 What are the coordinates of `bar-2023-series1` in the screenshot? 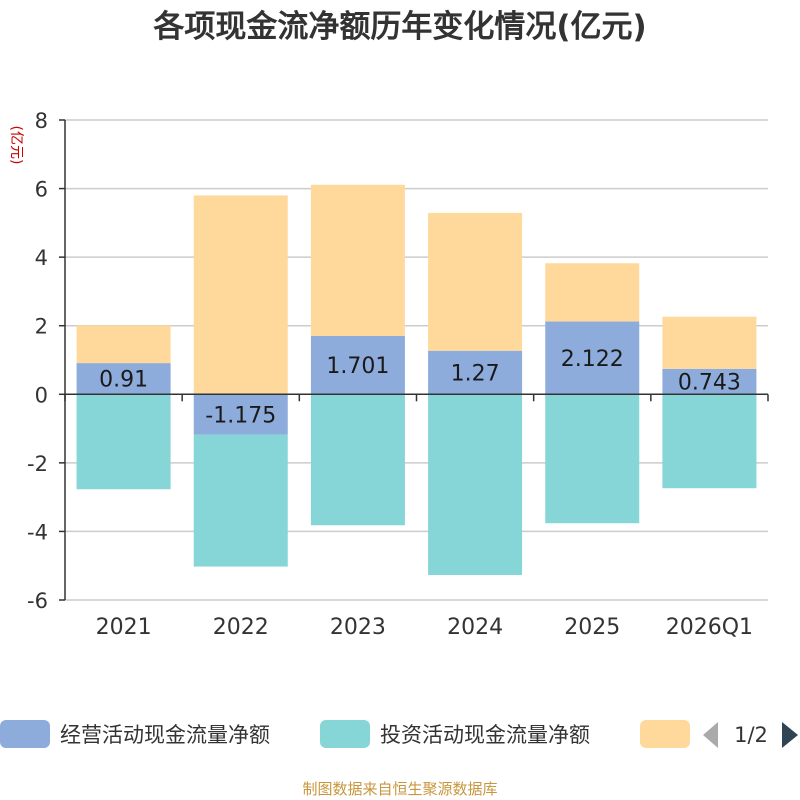 It's located at (357, 365).